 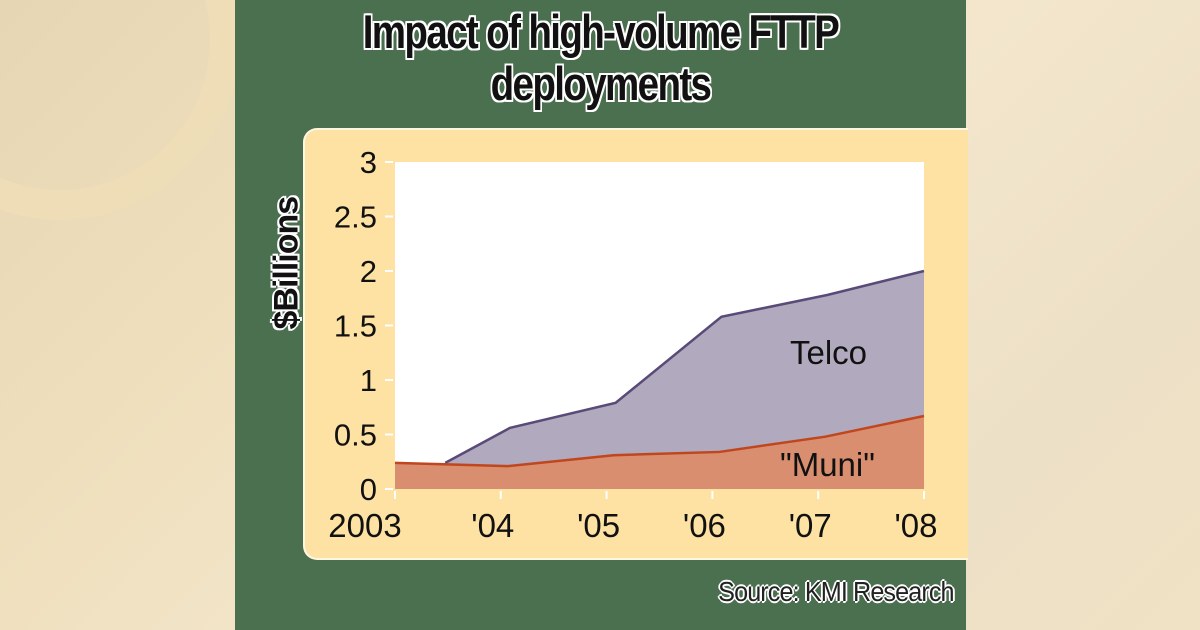 What do you see at coordinates (368, 271) in the screenshot?
I see `y-tick-label: 2` at bounding box center [368, 271].